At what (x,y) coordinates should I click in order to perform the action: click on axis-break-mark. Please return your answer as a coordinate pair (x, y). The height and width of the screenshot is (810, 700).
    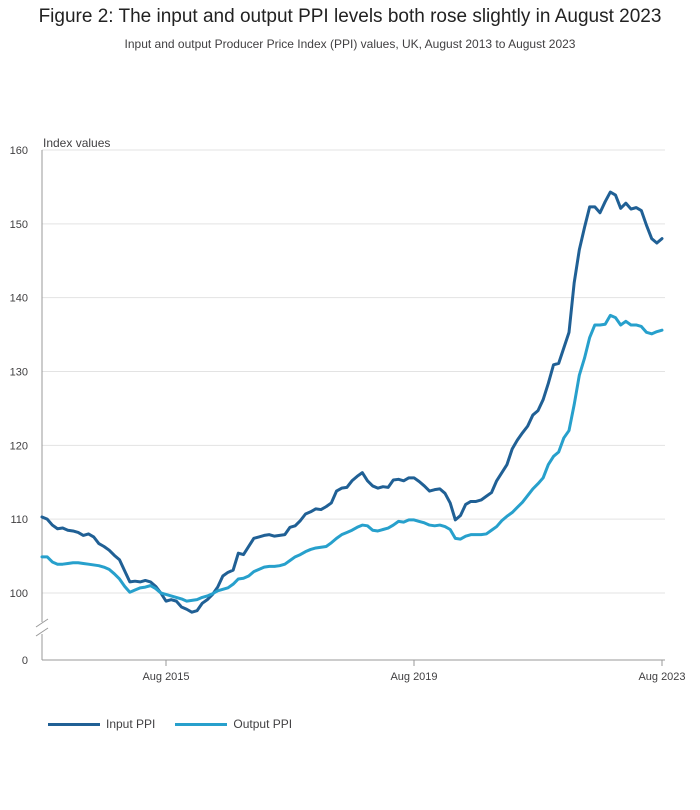
    Looking at the image, I should click on (42, 627).